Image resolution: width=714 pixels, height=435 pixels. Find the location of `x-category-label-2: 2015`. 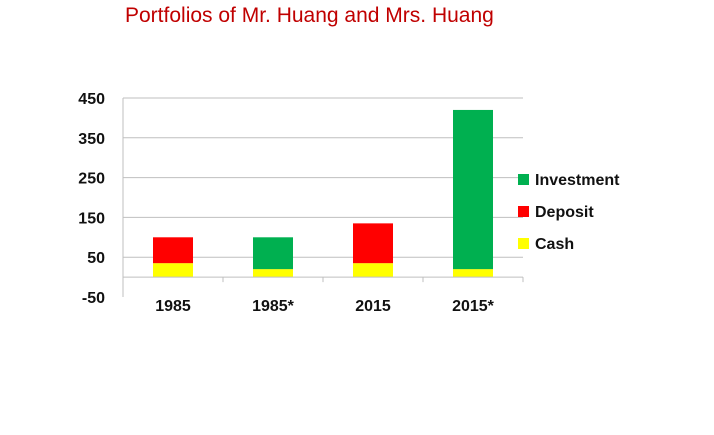

x-category-label-2: 2015 is located at coordinates (373, 306).